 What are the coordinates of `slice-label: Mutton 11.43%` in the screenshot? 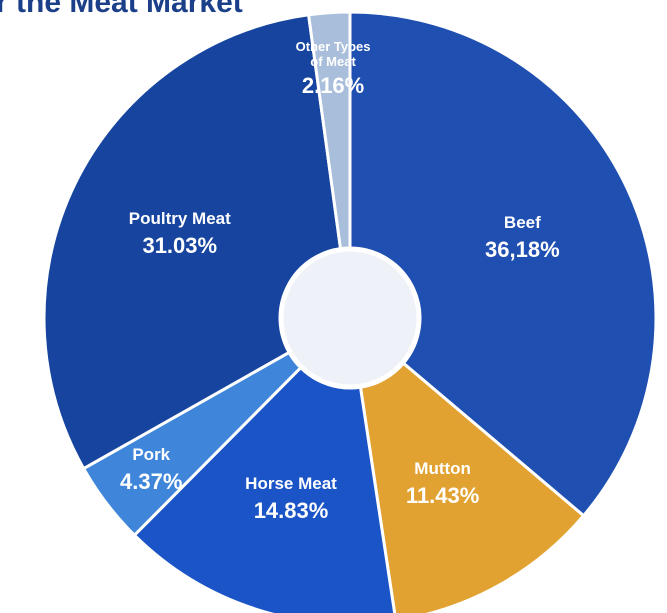 It's located at (443, 484).